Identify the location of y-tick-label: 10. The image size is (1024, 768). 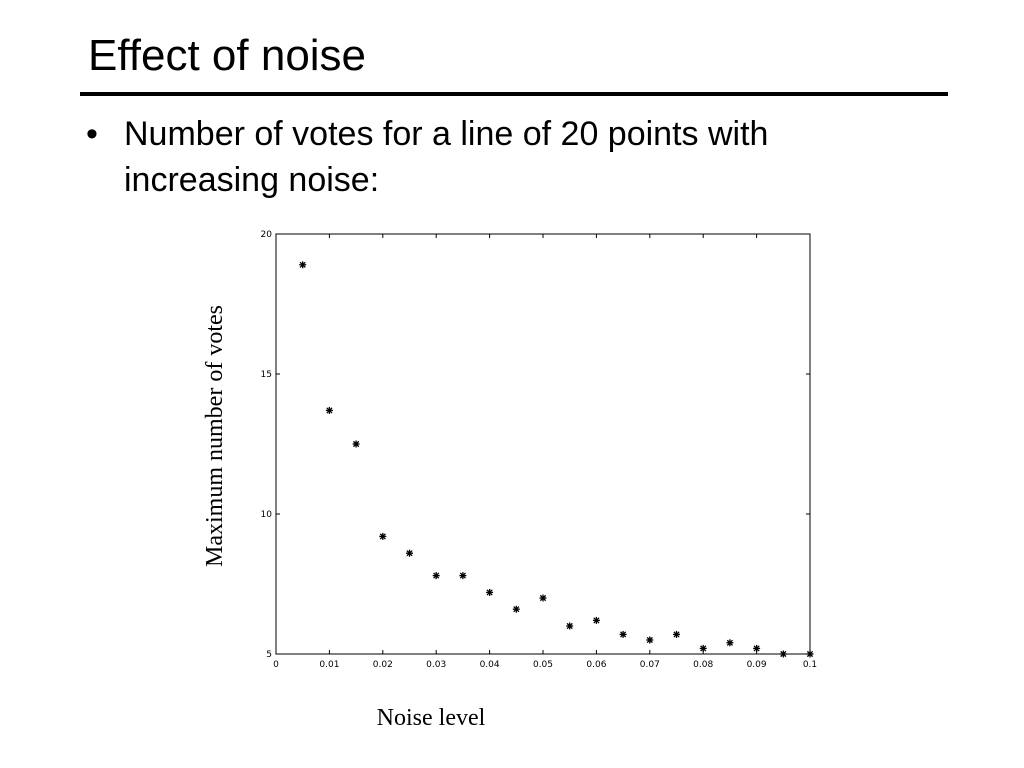
(267, 515).